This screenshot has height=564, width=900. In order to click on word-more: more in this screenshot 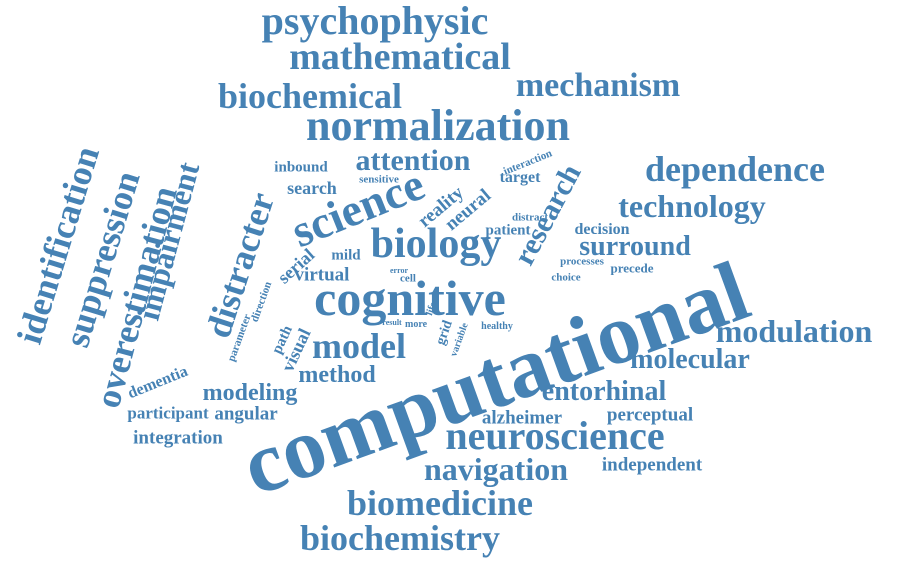, I will do `click(416, 324)`.